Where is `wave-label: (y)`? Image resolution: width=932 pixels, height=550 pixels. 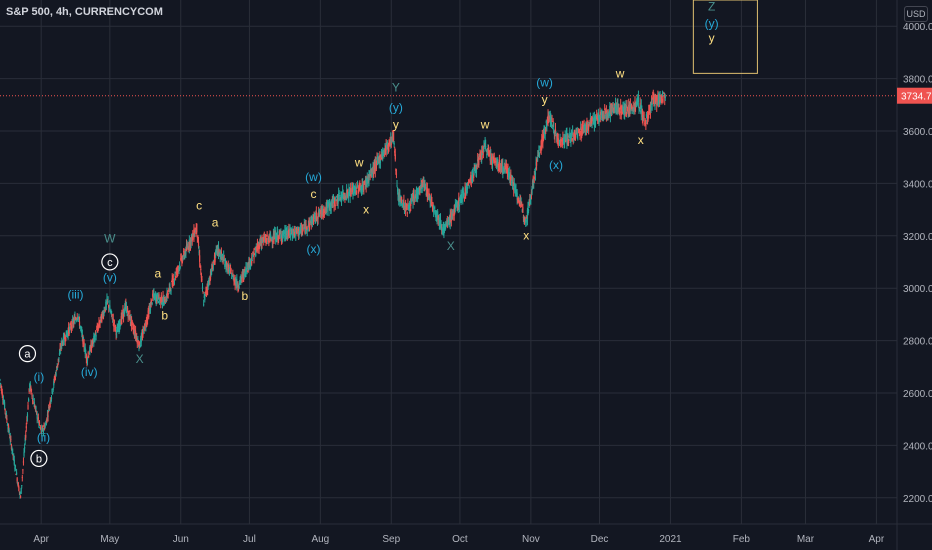
wave-label: (y) is located at coordinates (396, 107).